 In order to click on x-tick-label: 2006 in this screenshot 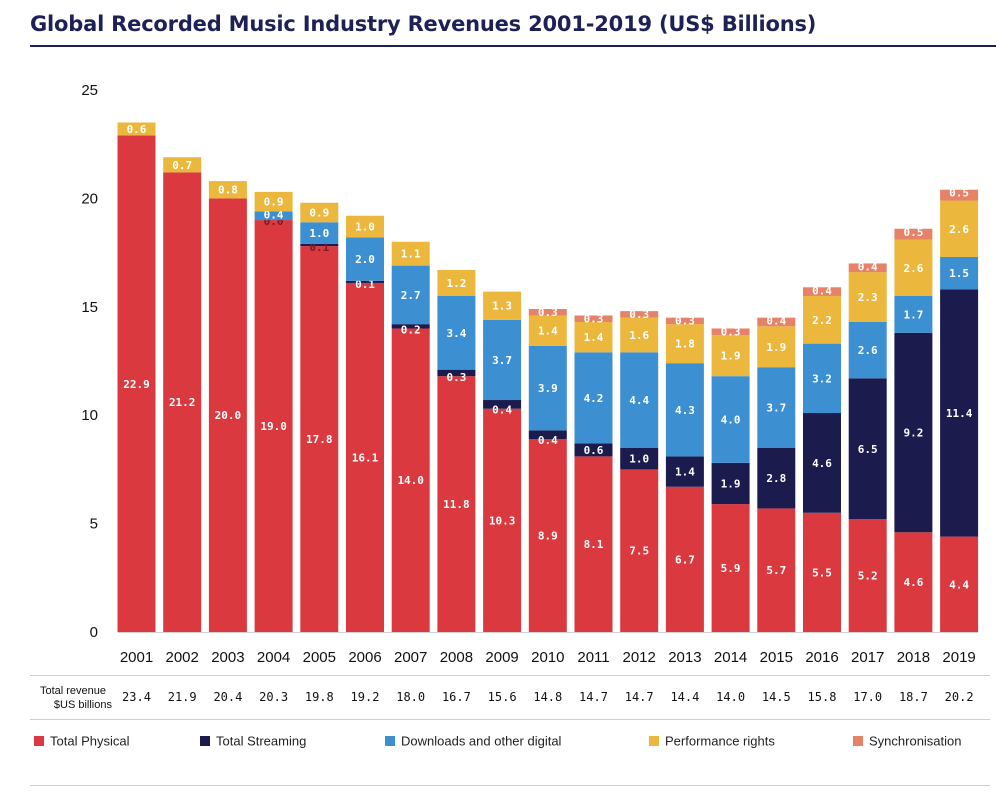, I will do `click(364, 657)`.